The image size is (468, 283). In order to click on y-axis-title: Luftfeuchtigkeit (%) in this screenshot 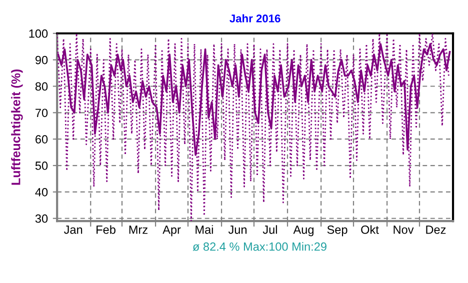, I will do `click(17, 127)`.